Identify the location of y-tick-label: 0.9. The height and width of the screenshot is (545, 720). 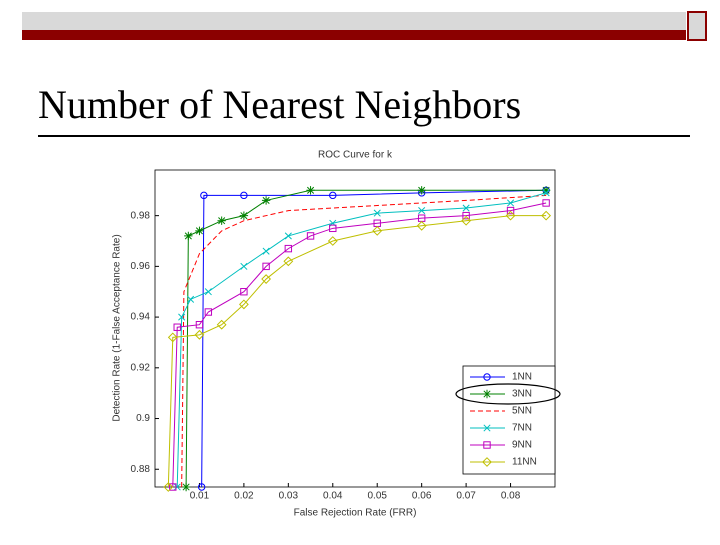
(143, 418).